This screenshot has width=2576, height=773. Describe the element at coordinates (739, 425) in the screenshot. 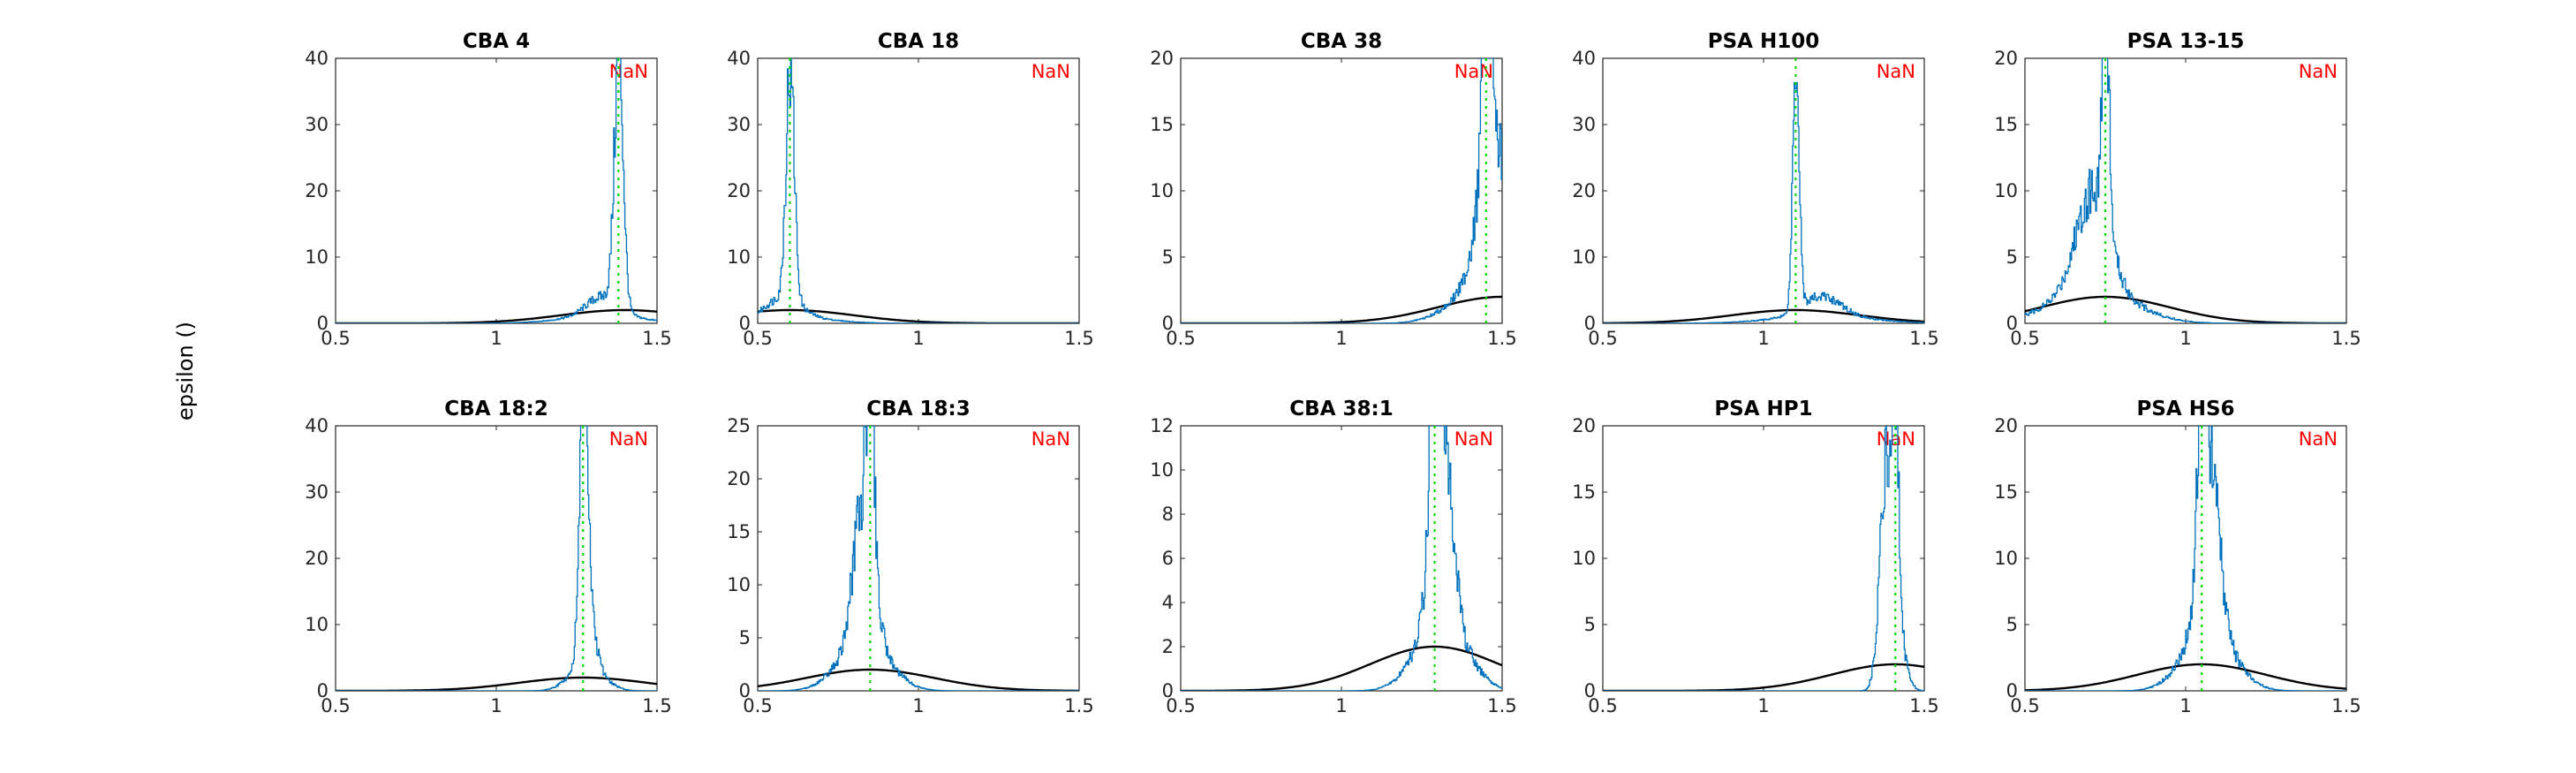

I see `y-tick-label: 25` at that location.